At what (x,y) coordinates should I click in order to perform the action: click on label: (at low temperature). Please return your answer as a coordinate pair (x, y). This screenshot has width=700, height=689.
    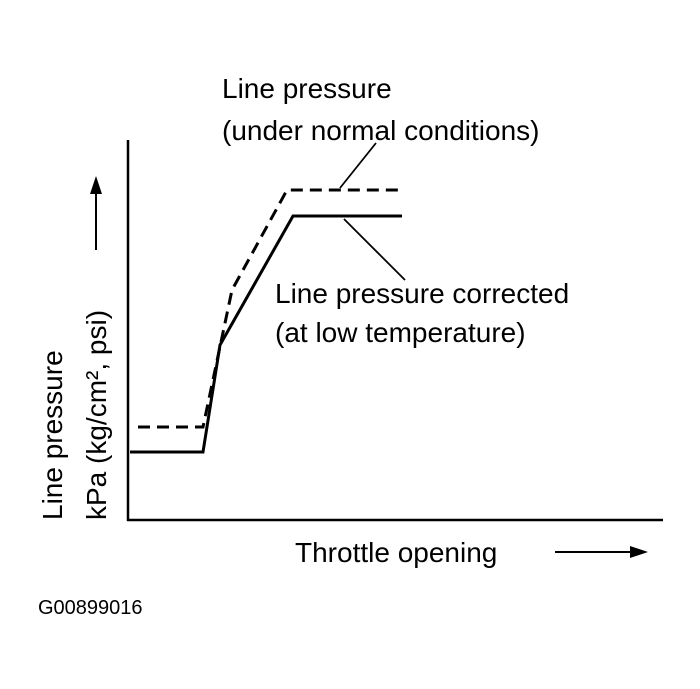
    Looking at the image, I should click on (400, 332).